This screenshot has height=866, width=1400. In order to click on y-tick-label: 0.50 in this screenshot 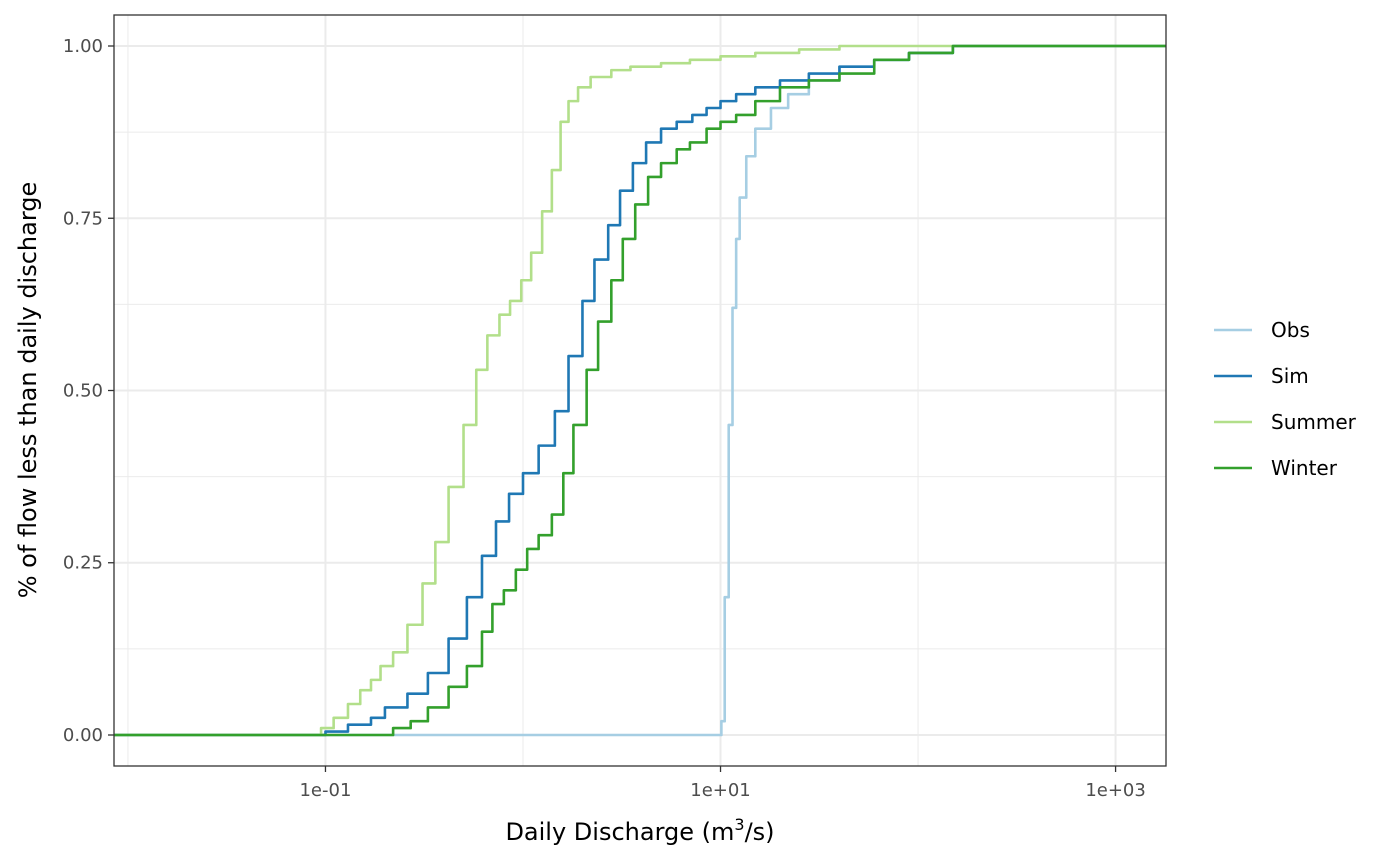, I will do `click(83, 391)`.